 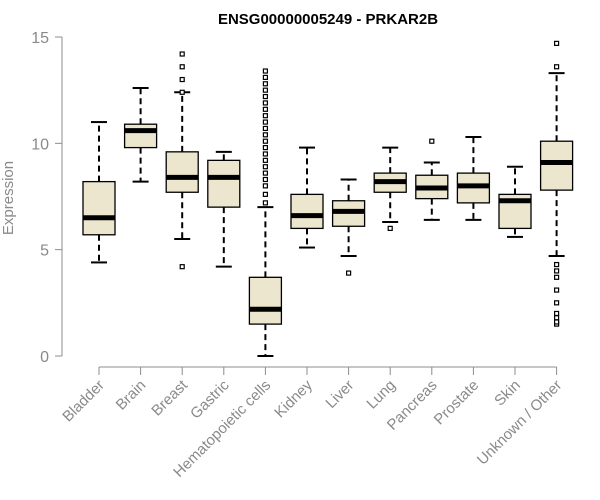 What do you see at coordinates (83, 401) in the screenshot?
I see `x-tick-label: Bladder` at bounding box center [83, 401].